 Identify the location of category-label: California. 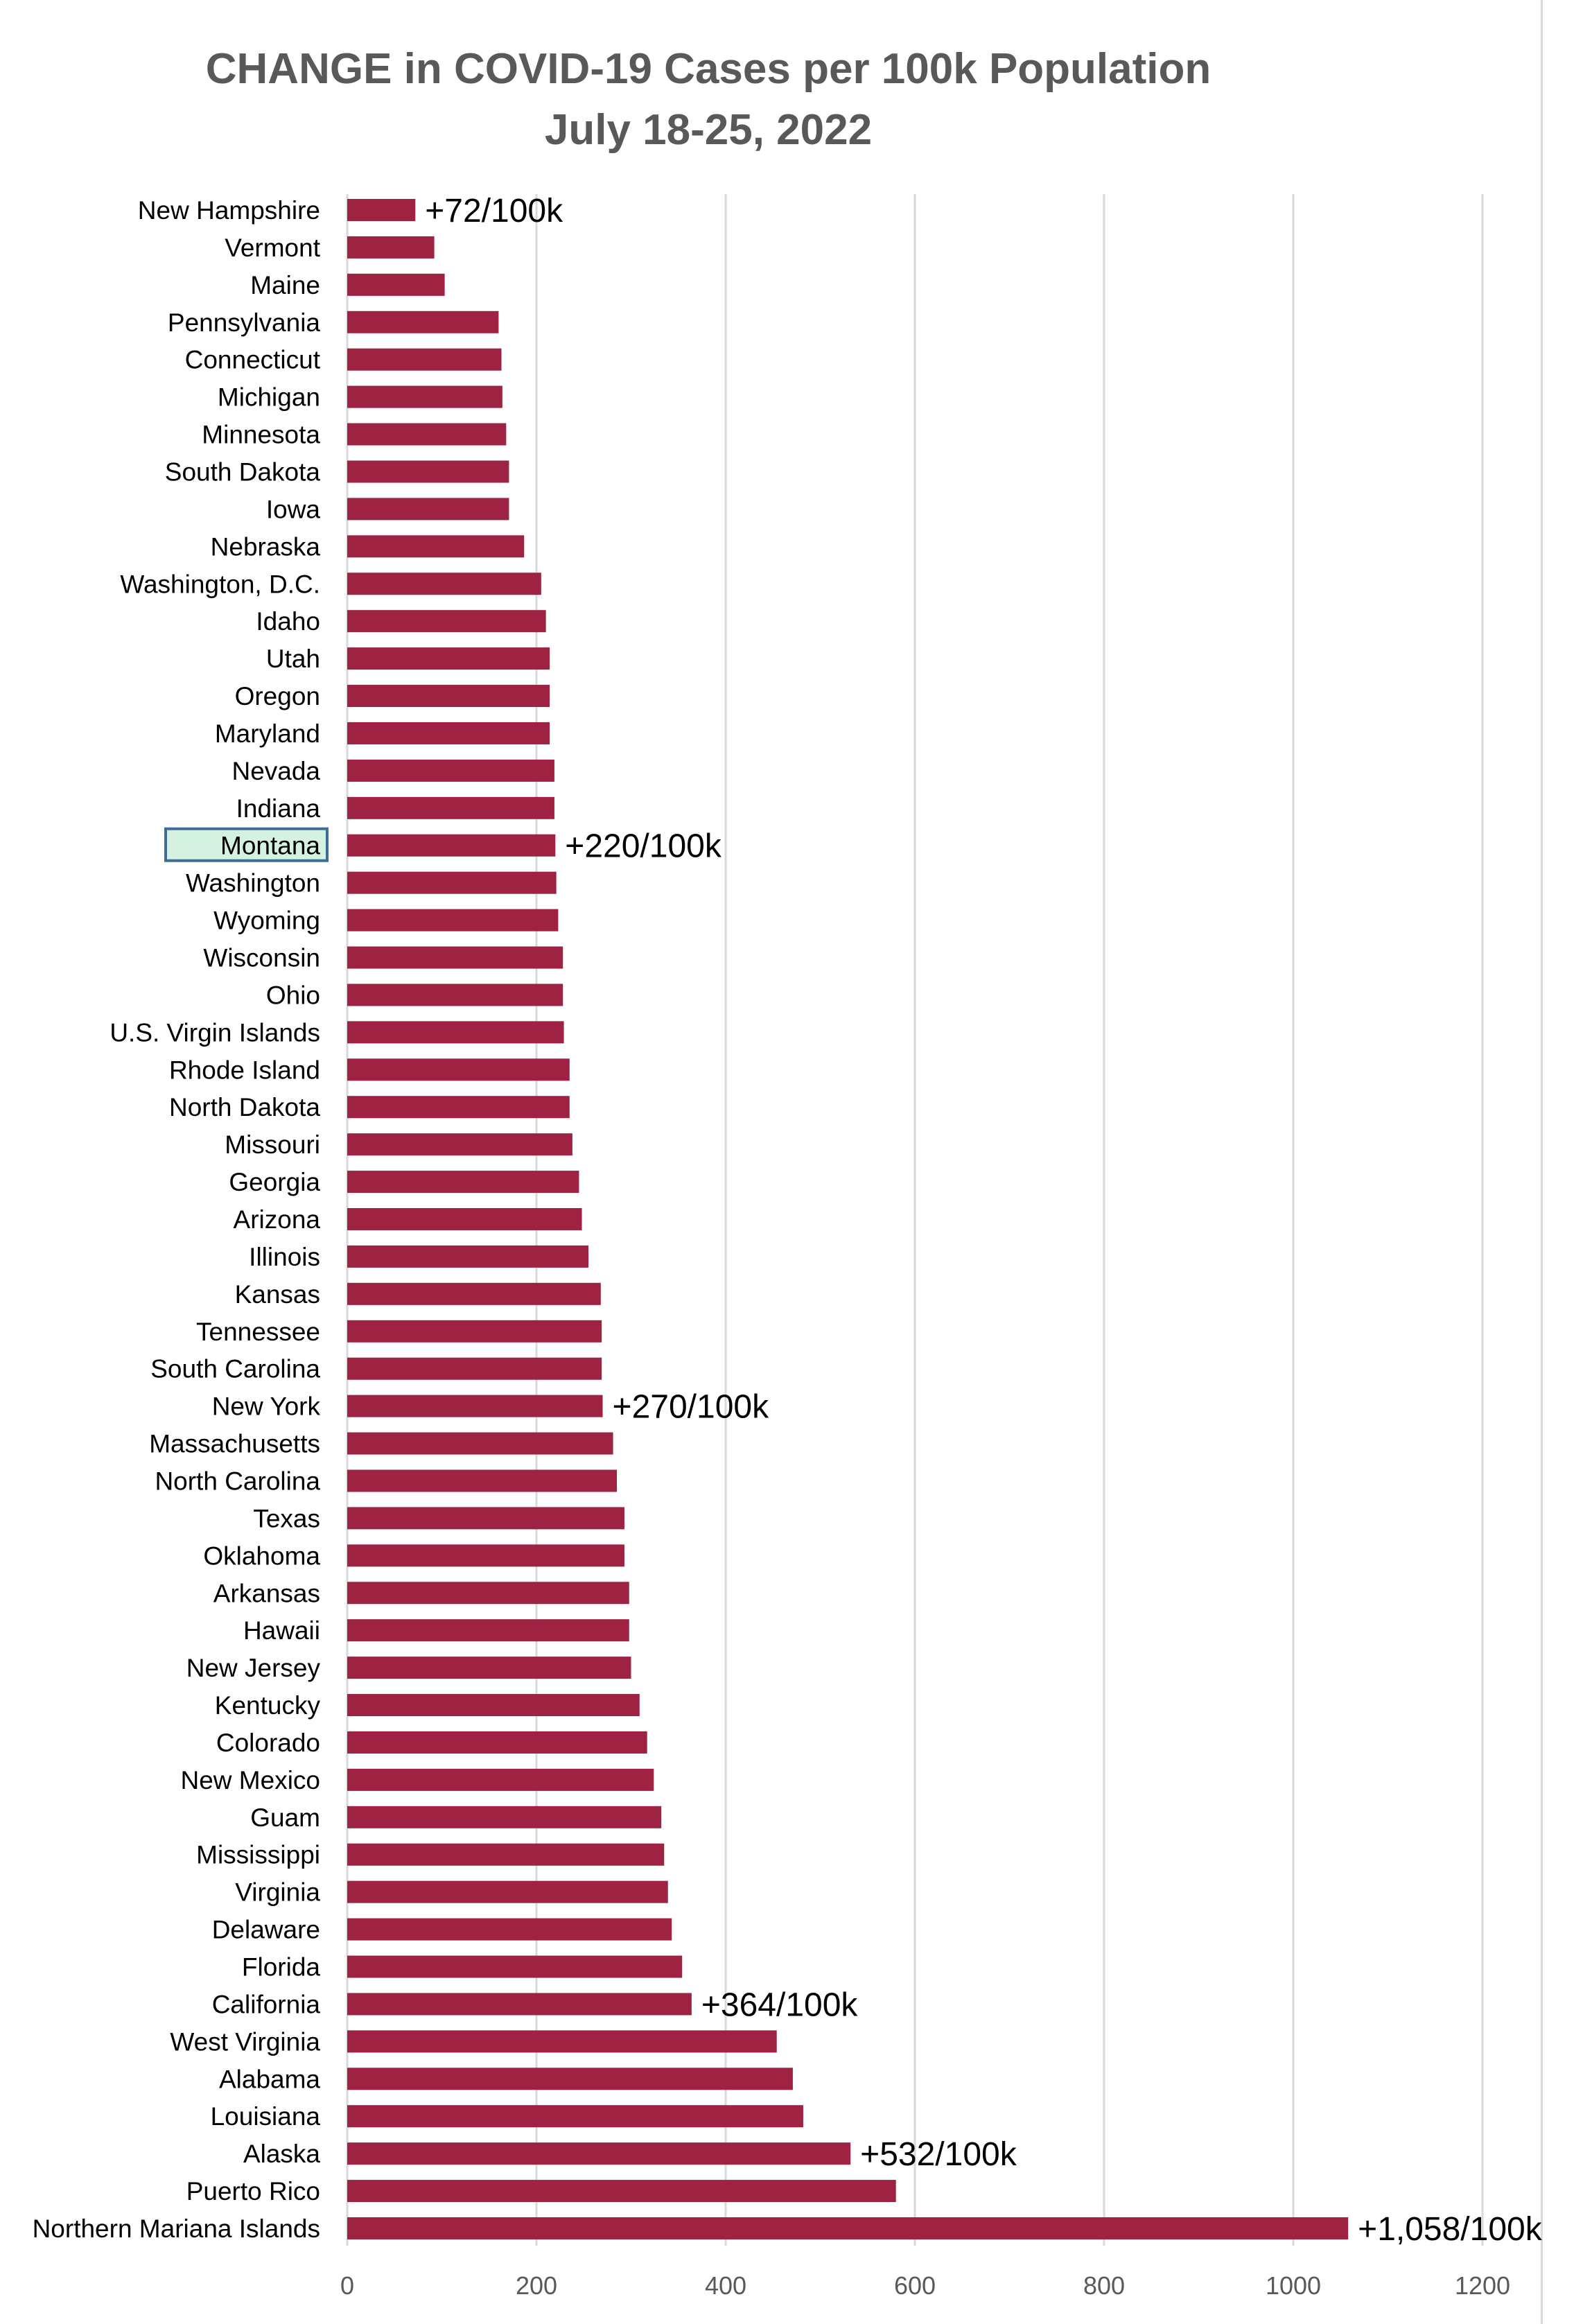
(266, 2004).